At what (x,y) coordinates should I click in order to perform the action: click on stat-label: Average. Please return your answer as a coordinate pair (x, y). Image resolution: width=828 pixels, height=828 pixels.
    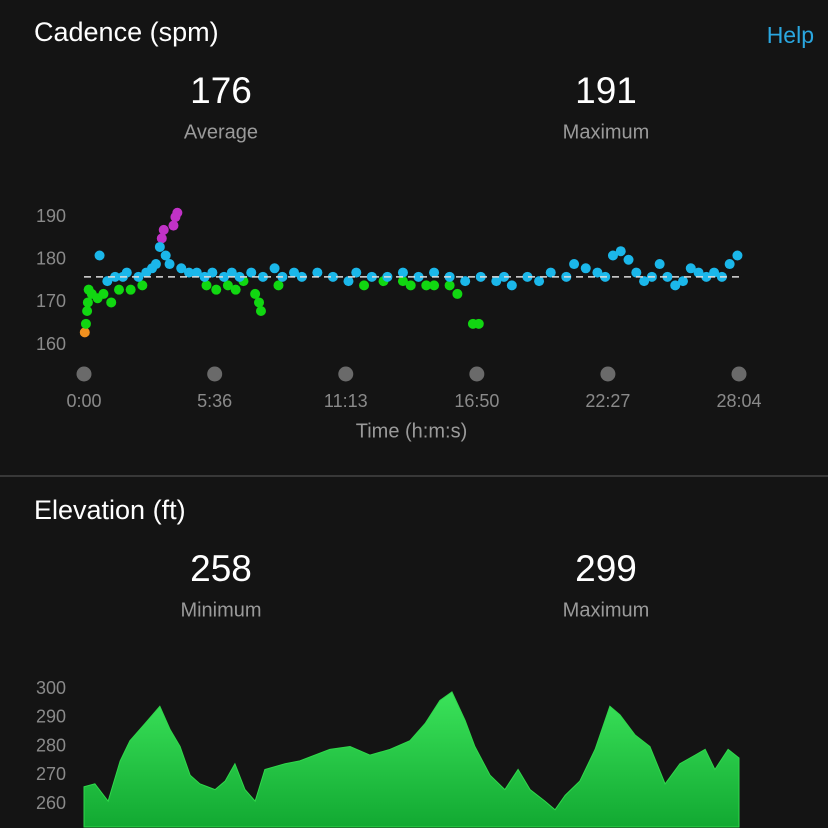
    Looking at the image, I should click on (221, 132).